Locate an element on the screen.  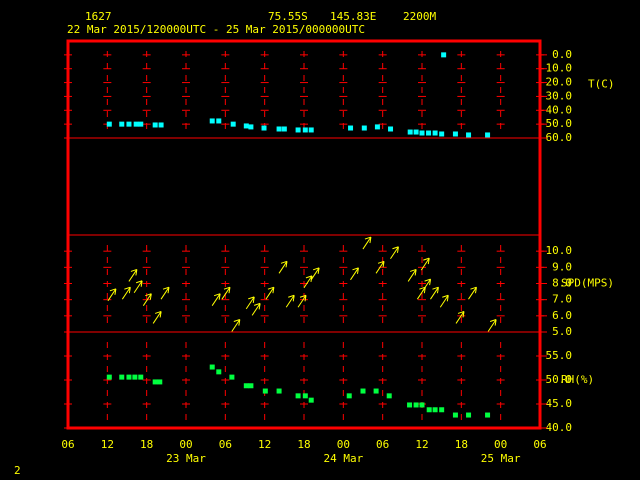
longitude: 145.83E is located at coordinates (353, 16).